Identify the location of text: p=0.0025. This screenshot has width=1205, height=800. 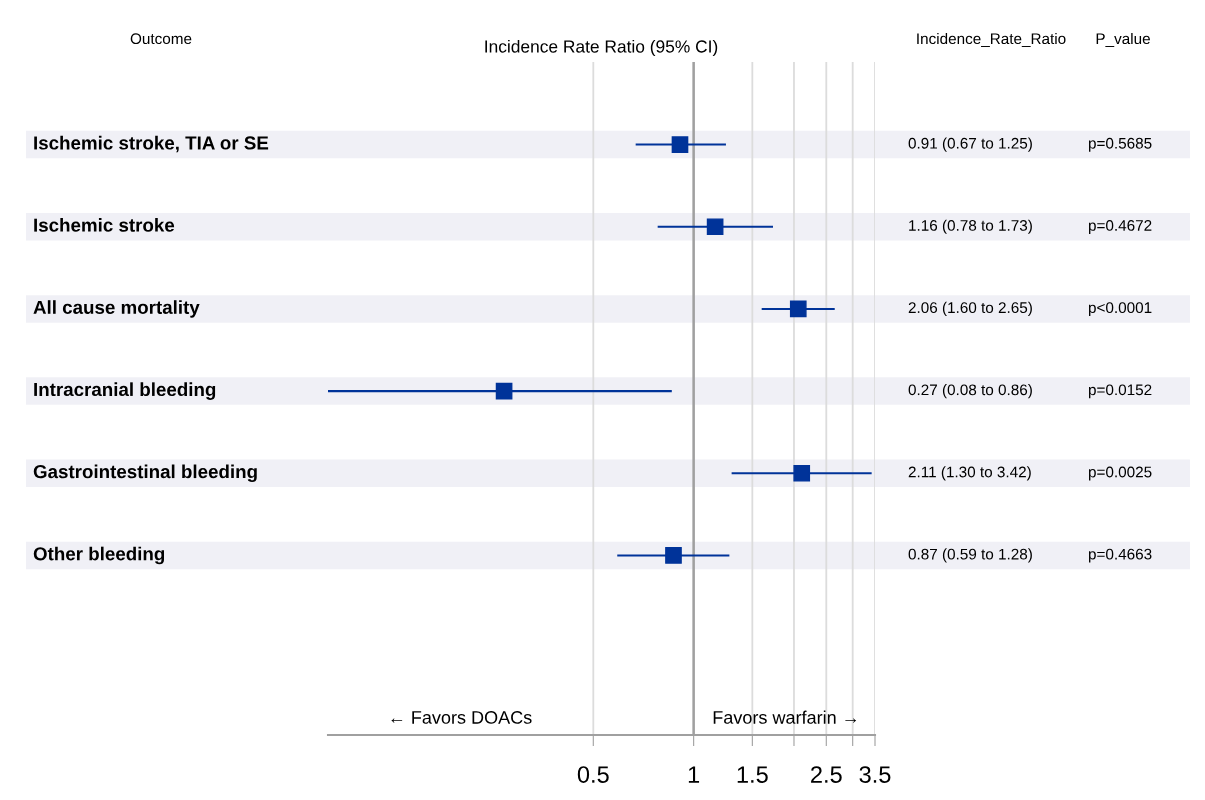
(1120, 473).